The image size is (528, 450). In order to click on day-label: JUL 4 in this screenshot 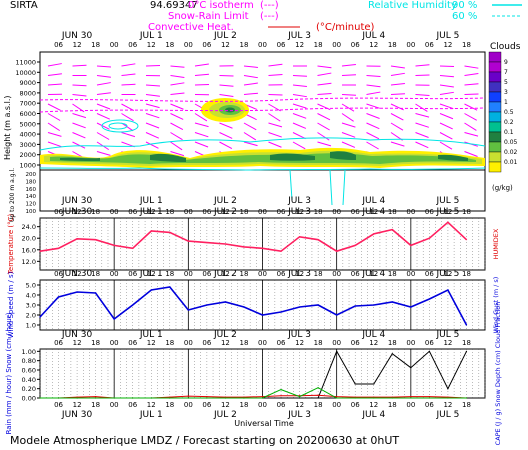, I will do `click(373, 415)`.